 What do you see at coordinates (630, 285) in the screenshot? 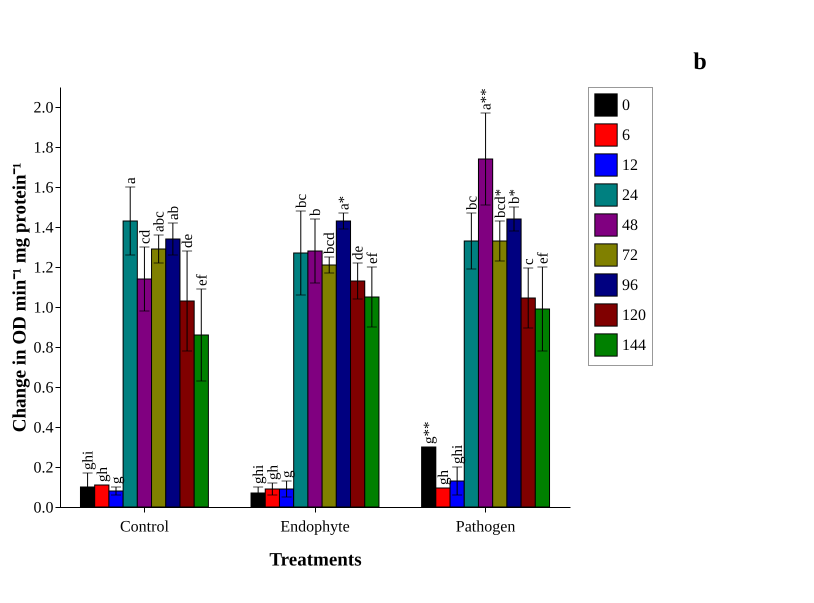
I see `legend-label: 96` at bounding box center [630, 285].